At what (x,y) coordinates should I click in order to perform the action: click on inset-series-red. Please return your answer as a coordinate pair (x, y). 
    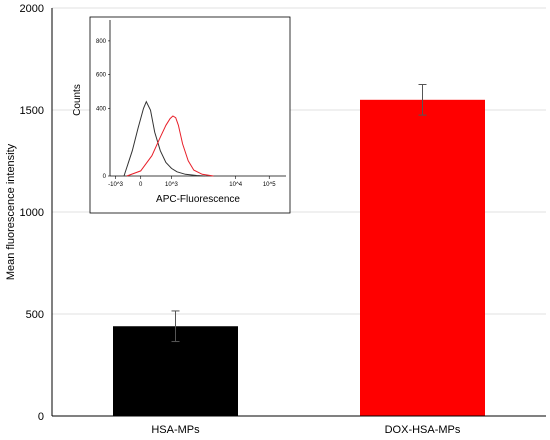
    Looking at the image, I should click on (170, 146).